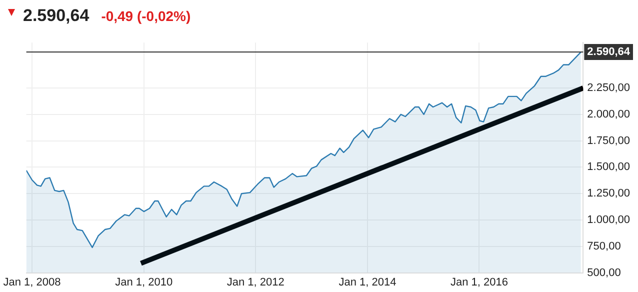  What do you see at coordinates (56, 16) in the screenshot?
I see `chart-title: 2.590,64` at bounding box center [56, 16].